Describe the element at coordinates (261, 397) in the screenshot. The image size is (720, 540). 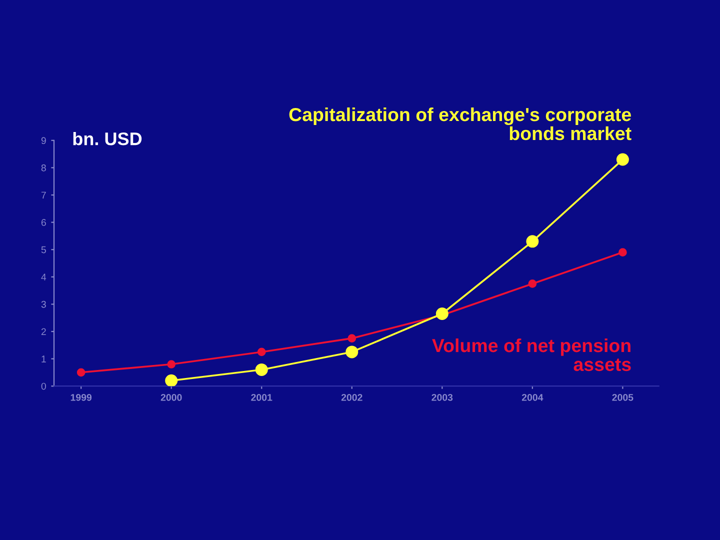
I see `x-tick-label: 2001` at that location.